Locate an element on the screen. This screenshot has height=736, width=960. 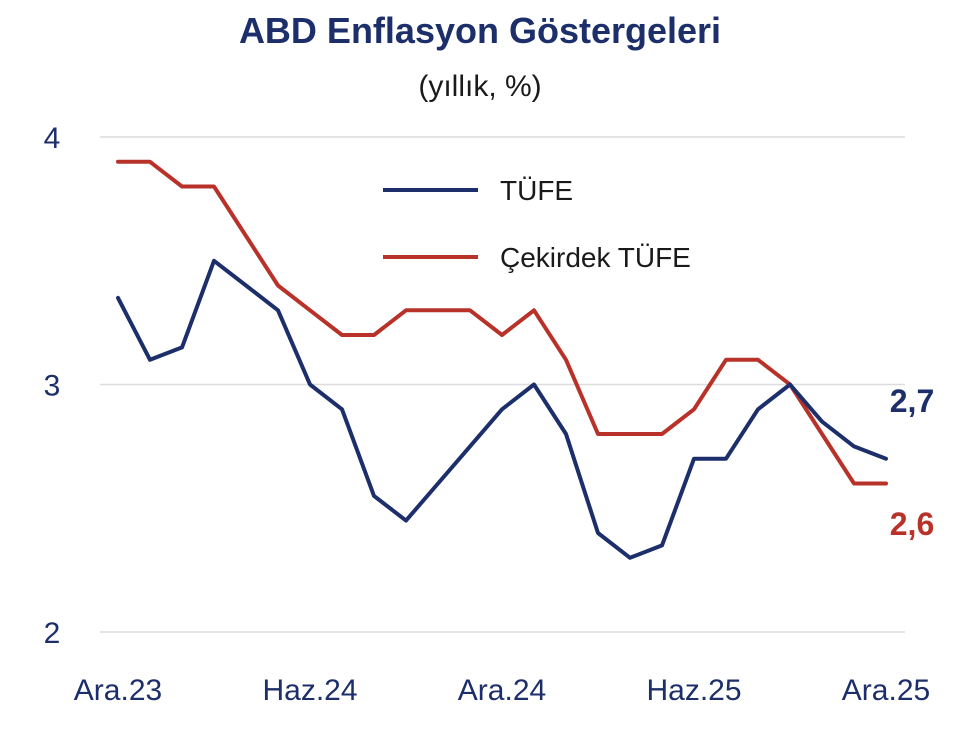
x-tick-label: Ara.23 is located at coordinates (118, 690).